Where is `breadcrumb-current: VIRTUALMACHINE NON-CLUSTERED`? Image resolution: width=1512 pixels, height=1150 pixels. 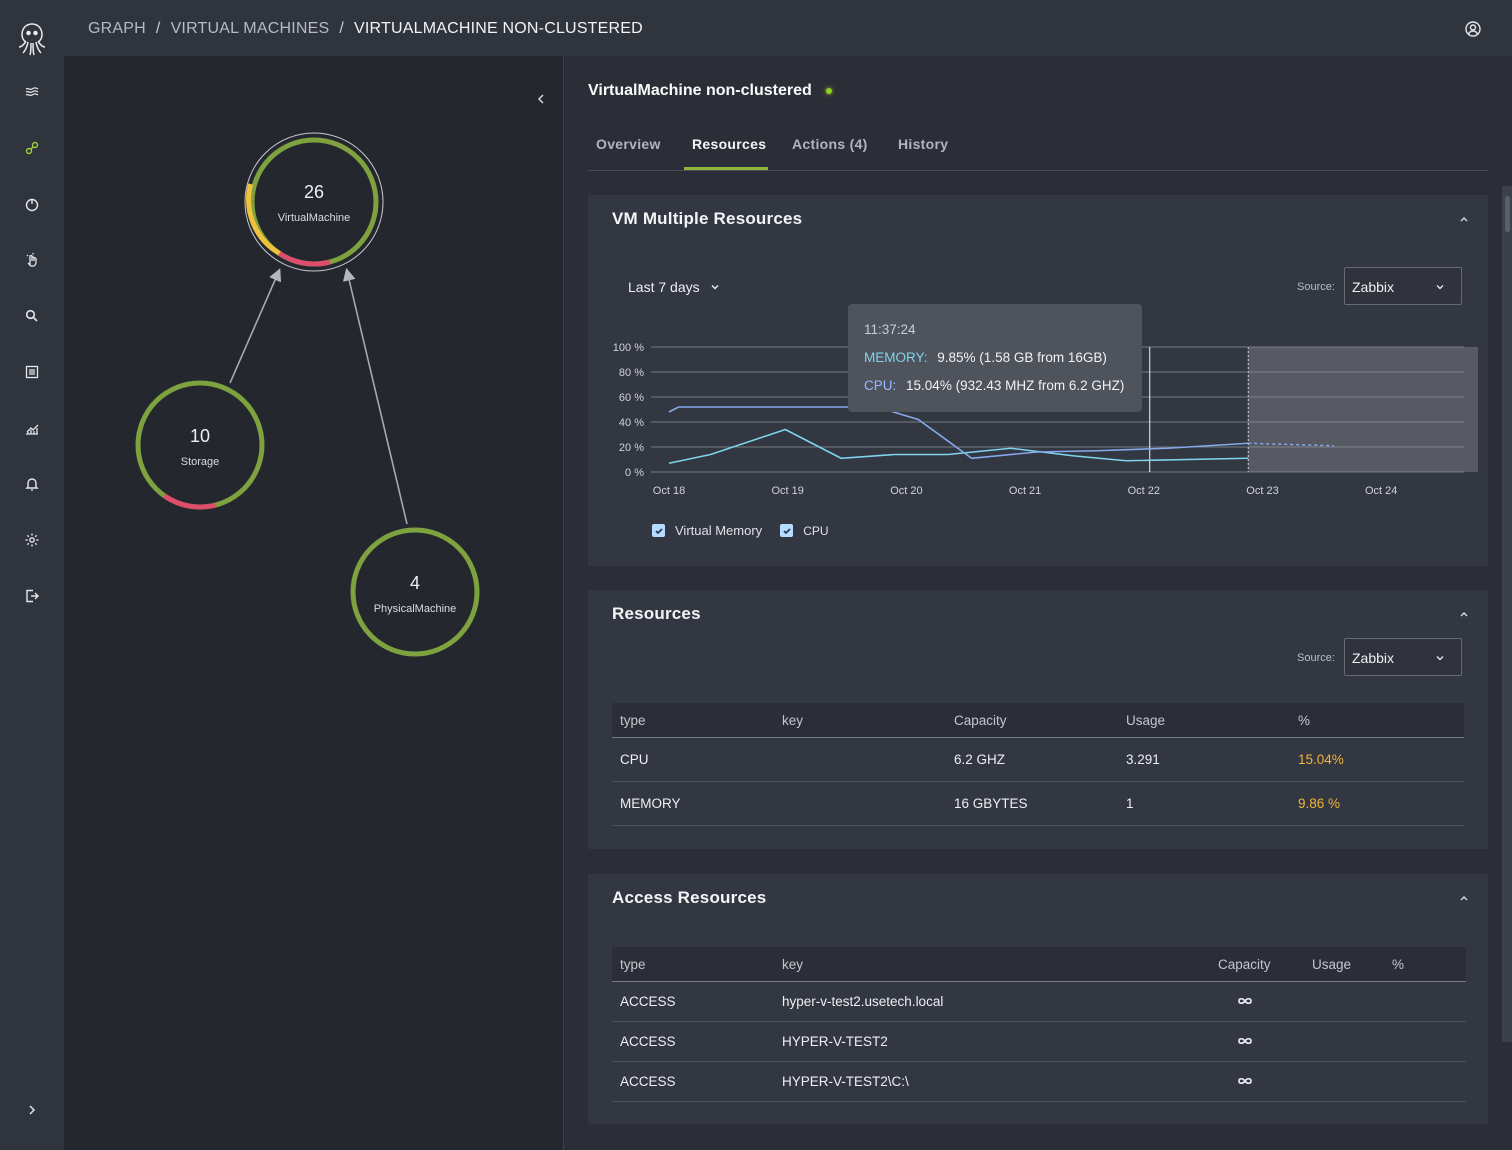
breadcrumb-current: VIRTUALMACHINE NON-CLUSTERED is located at coordinates (498, 28).